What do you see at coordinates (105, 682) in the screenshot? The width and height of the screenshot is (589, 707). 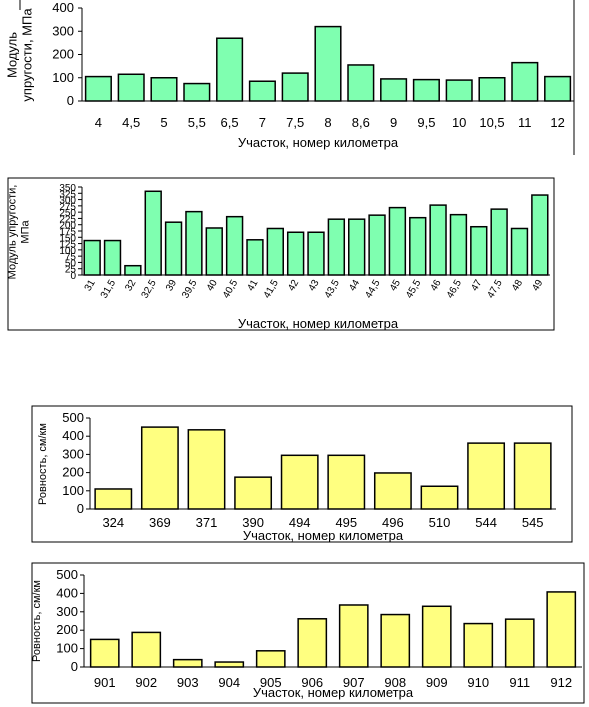 I see `x-tick-label: 901` at bounding box center [105, 682].